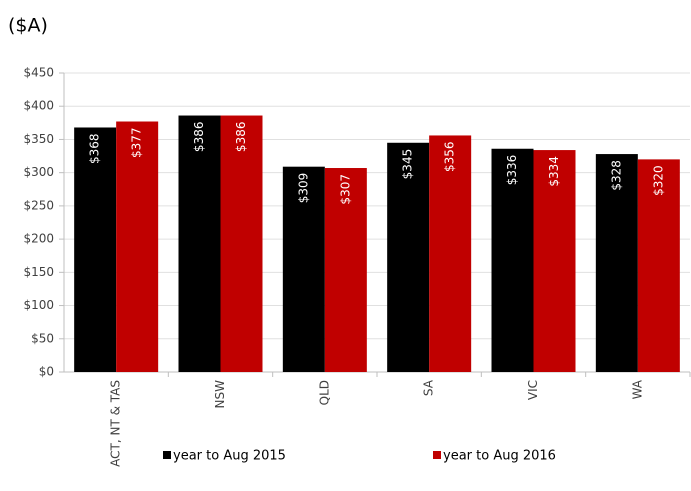 The width and height of the screenshot is (691, 491). I want to click on y-tick-label: $200, so click(38, 239).